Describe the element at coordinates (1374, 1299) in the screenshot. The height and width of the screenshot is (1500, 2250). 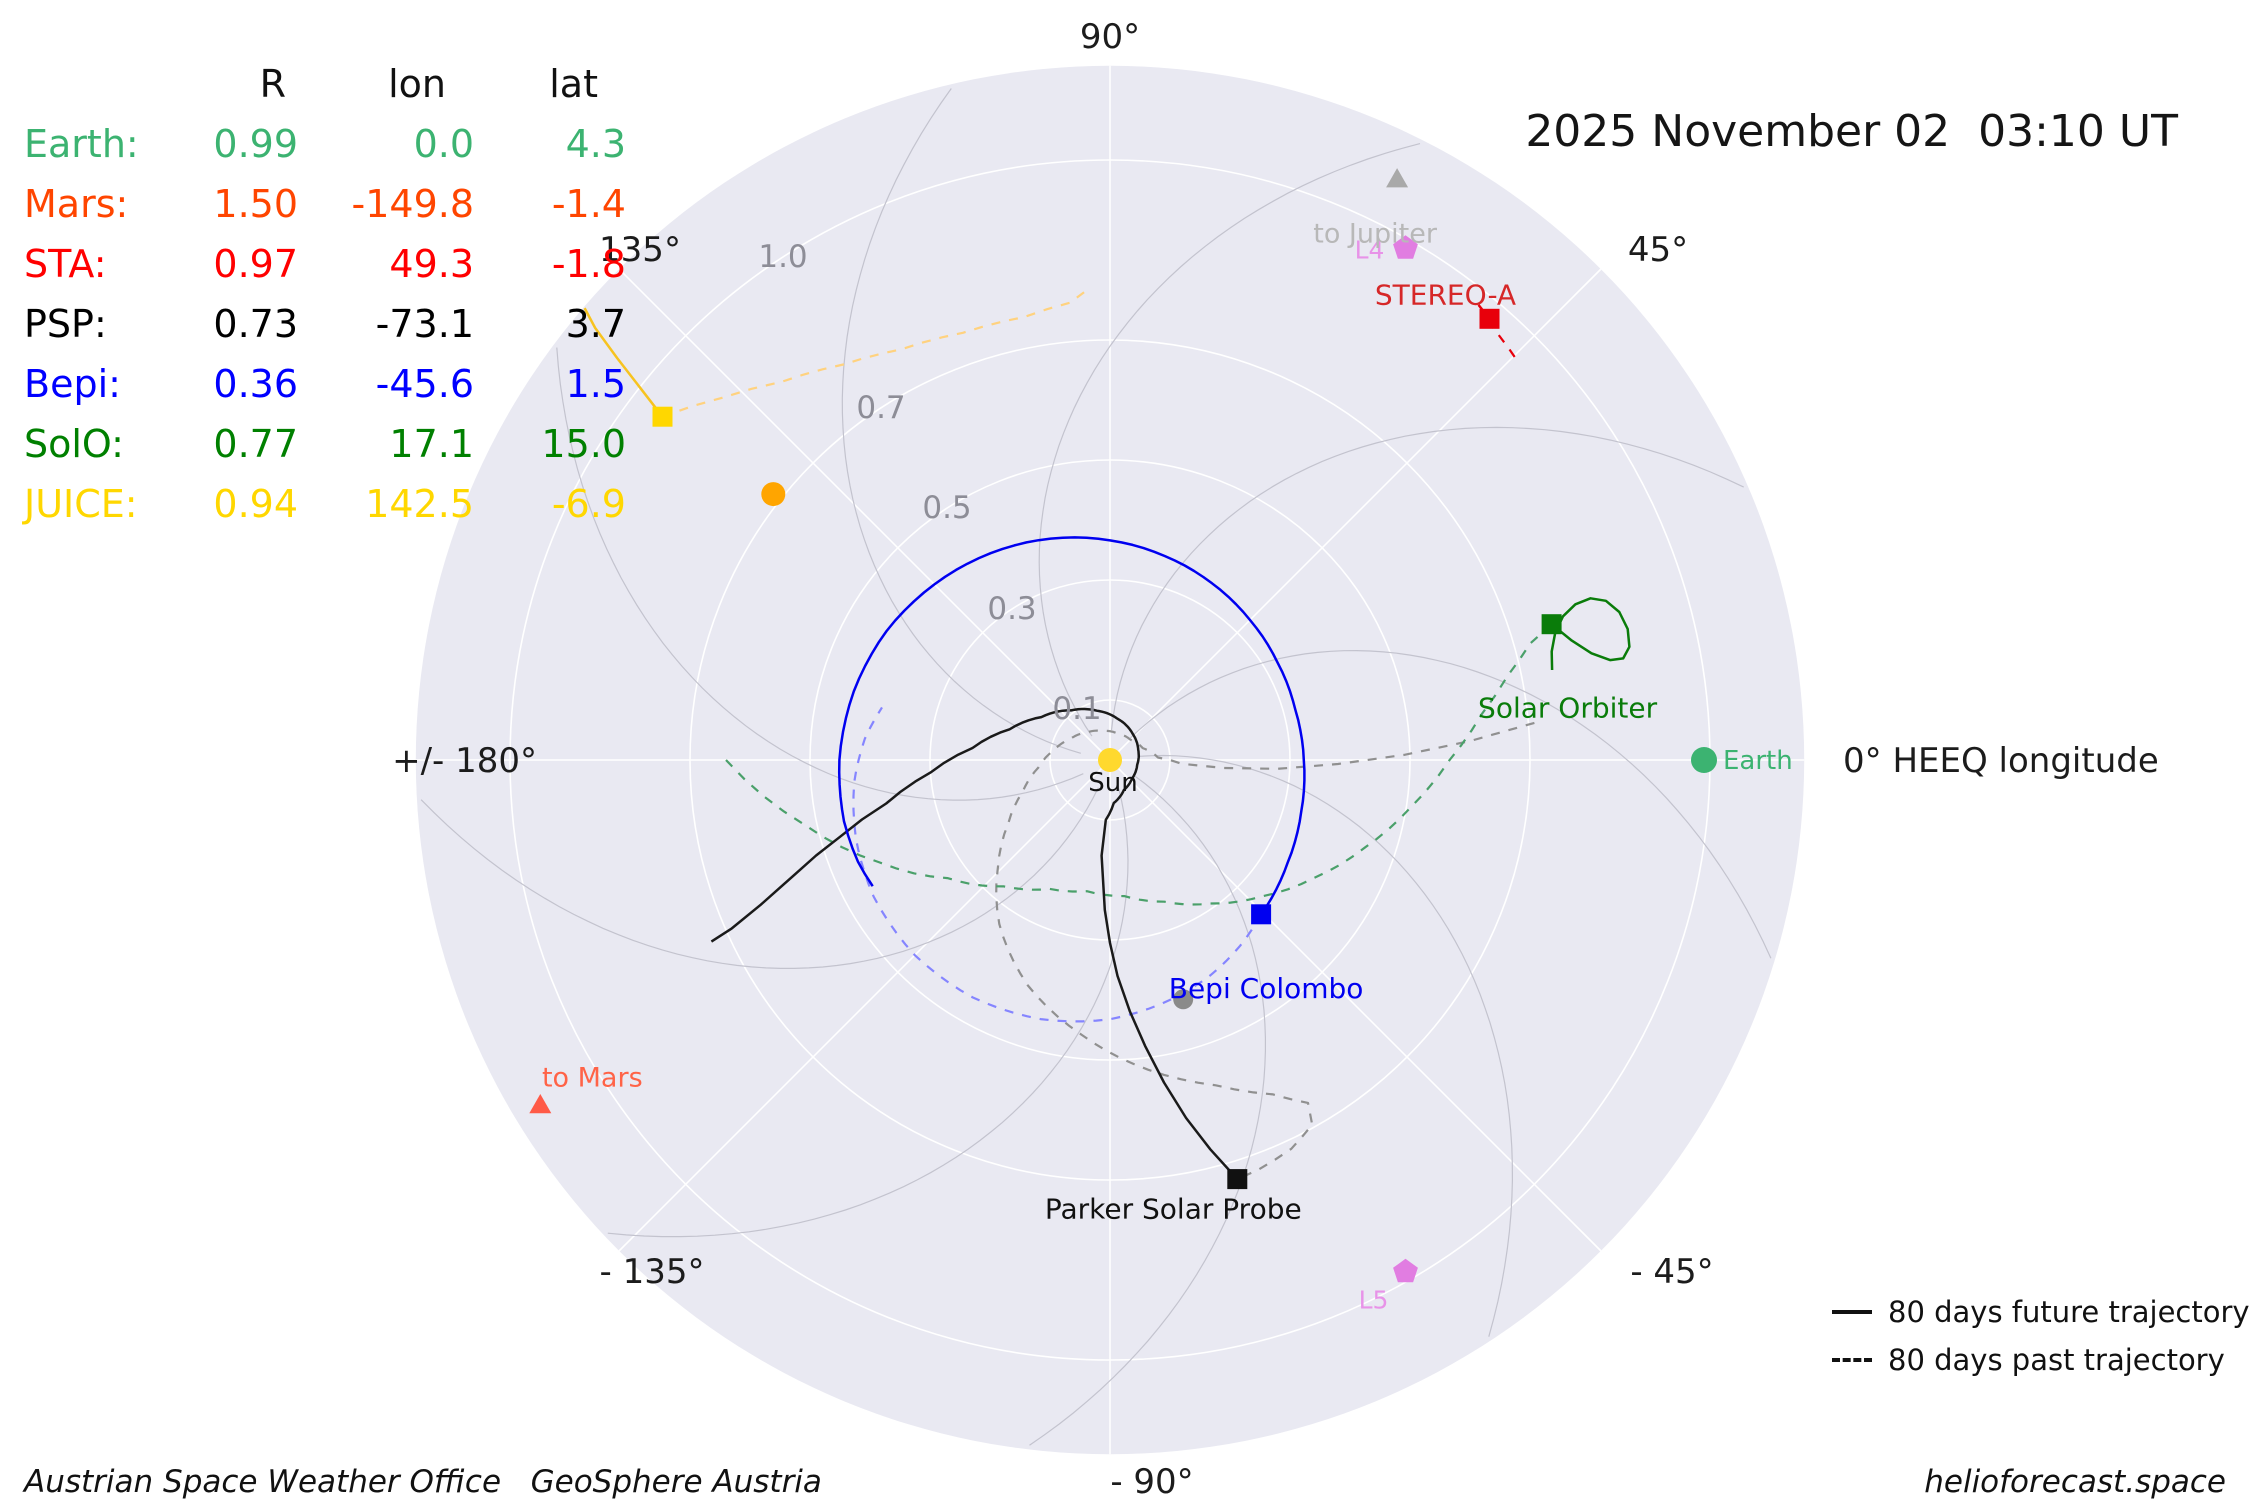
I see `l5-label: L5` at that location.